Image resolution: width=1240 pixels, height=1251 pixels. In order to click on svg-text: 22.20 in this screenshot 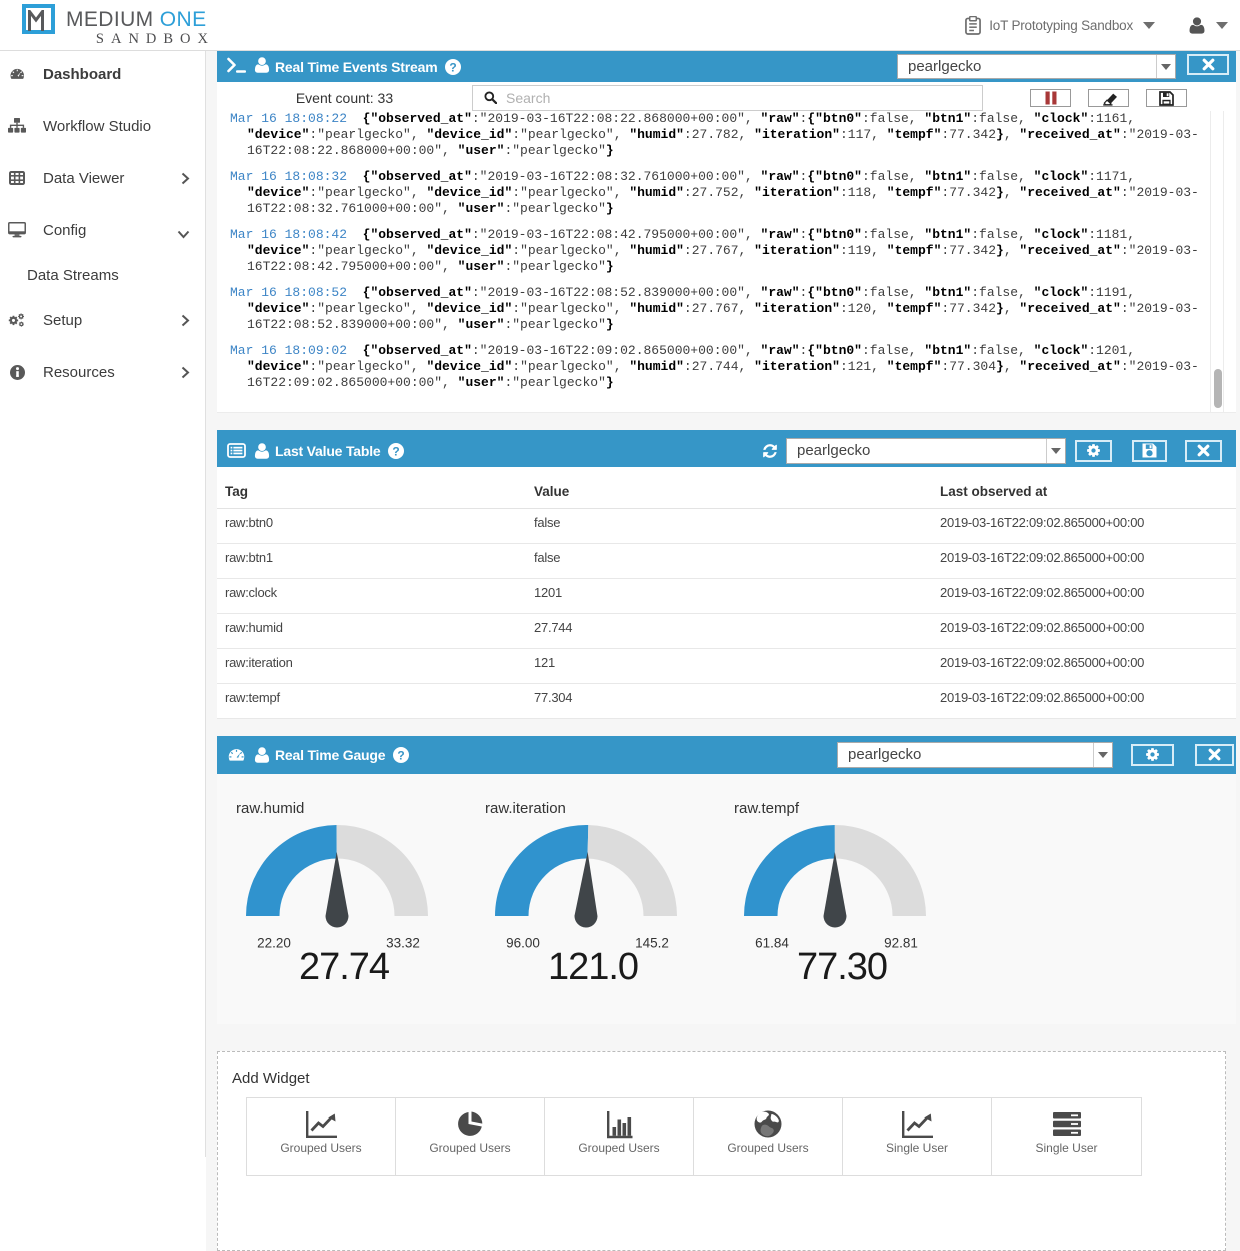, I will do `click(274, 942)`.